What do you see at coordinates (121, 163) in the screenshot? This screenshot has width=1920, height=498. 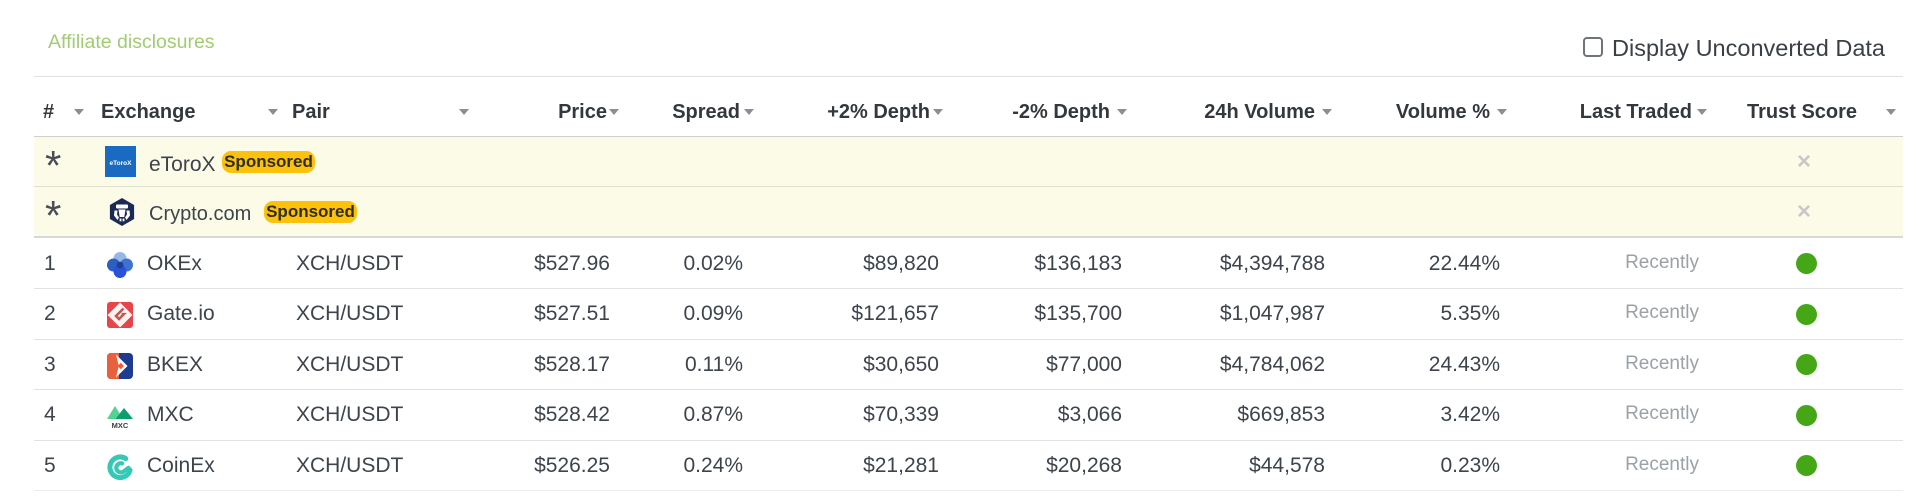 I see `svg-text: eToroX` at bounding box center [121, 163].